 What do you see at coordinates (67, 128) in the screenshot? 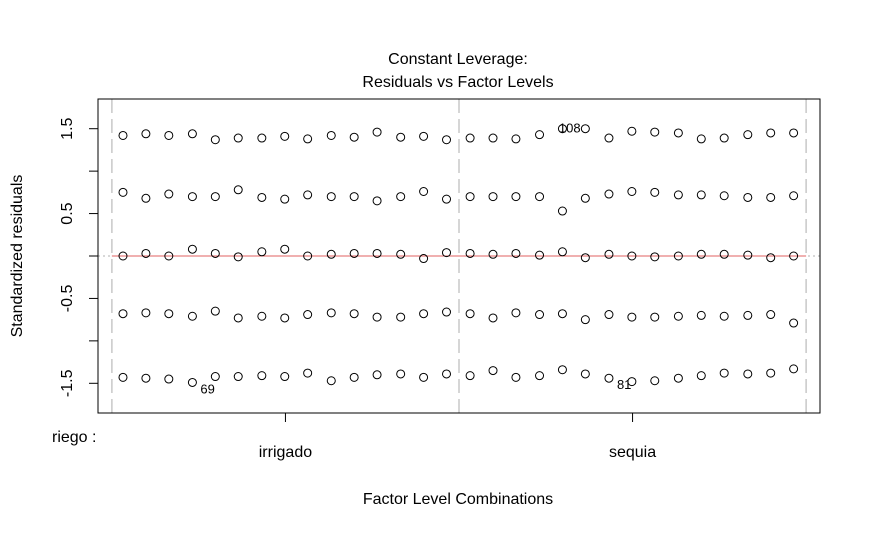
I see `y-tick-label-3: 1.5` at bounding box center [67, 128].